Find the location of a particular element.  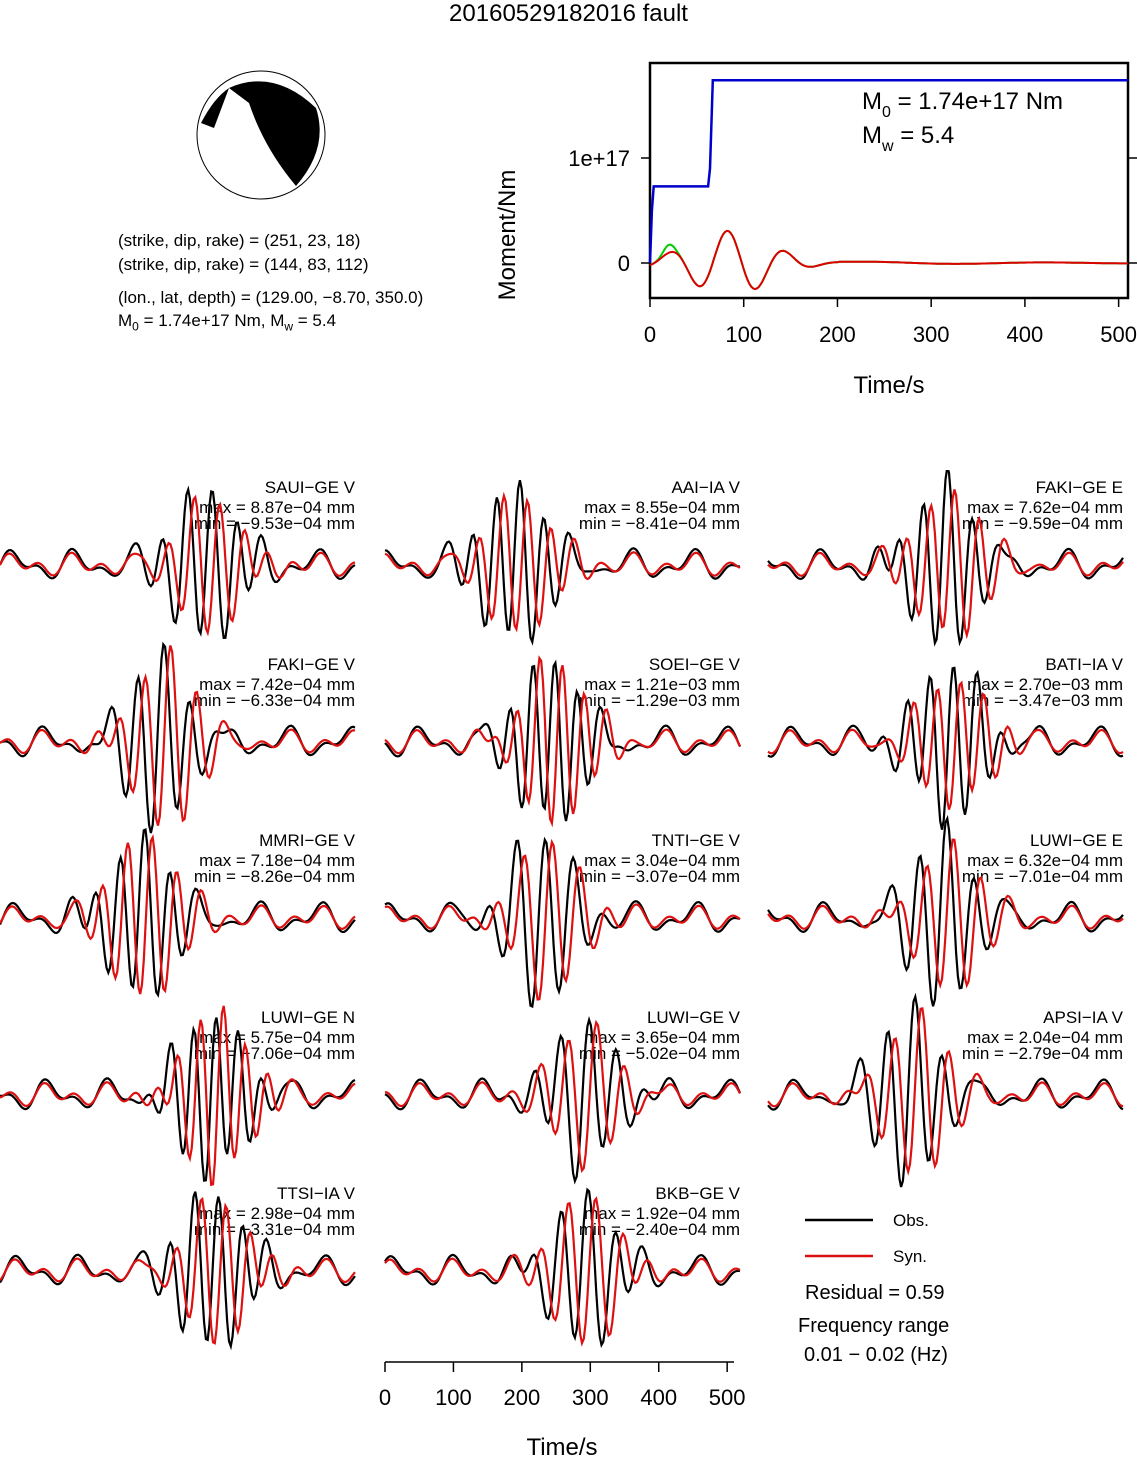

stf-red-series is located at coordinates (888, 260).